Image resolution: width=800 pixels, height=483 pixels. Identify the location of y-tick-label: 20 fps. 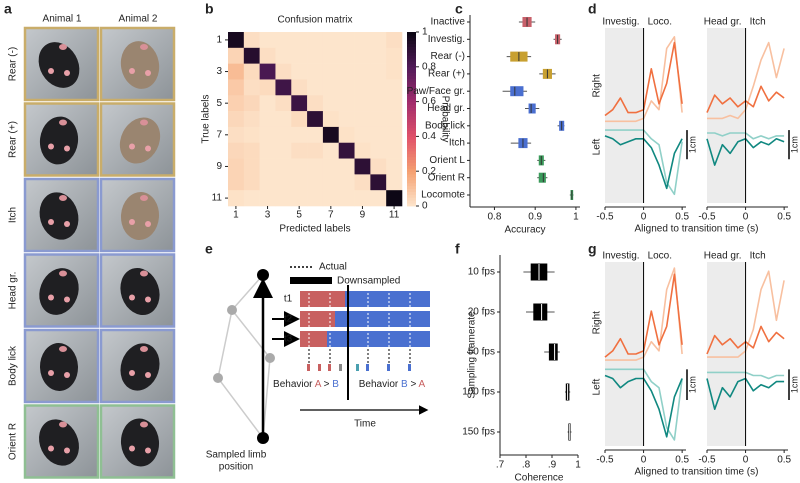
(481, 312).